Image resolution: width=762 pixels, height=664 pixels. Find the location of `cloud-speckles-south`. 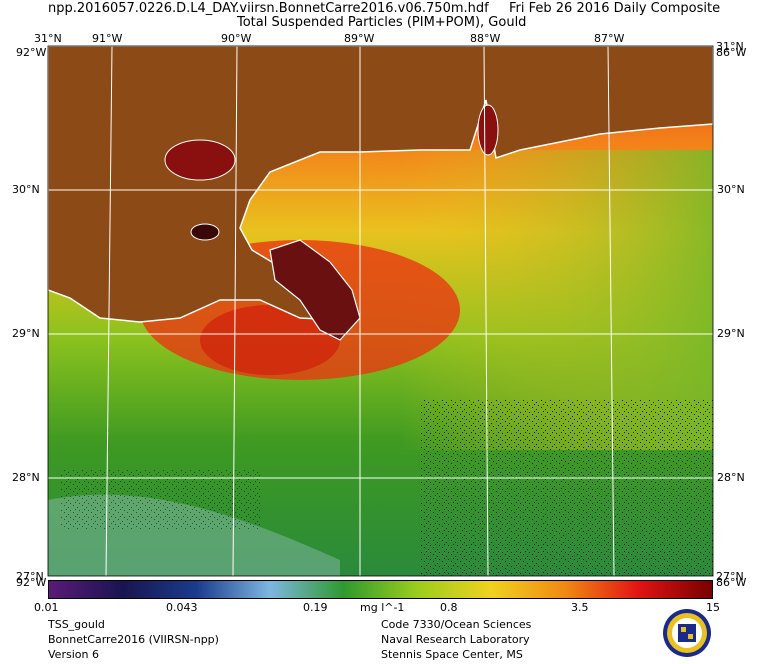

cloud-speckles-south is located at coordinates (566, 488).